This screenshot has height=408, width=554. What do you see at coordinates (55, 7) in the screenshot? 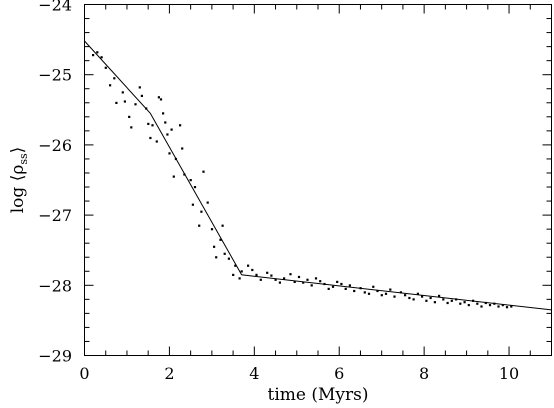
I see `y-tick-label: −24` at bounding box center [55, 7].